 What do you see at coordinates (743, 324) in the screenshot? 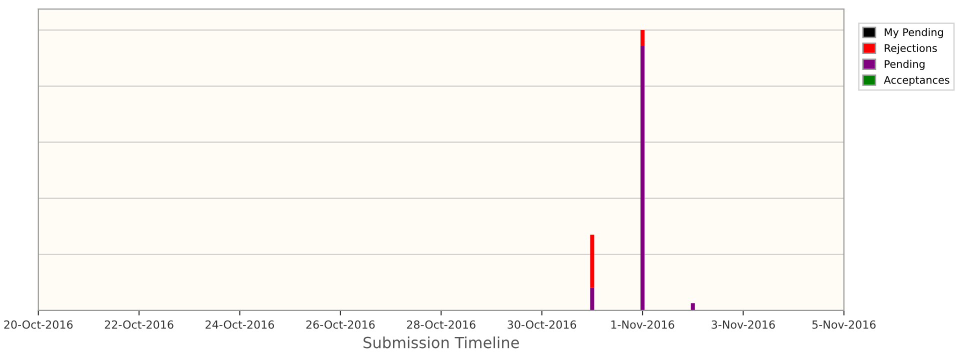
I see `x-tick-label: 3-Nov-2016` at bounding box center [743, 324].